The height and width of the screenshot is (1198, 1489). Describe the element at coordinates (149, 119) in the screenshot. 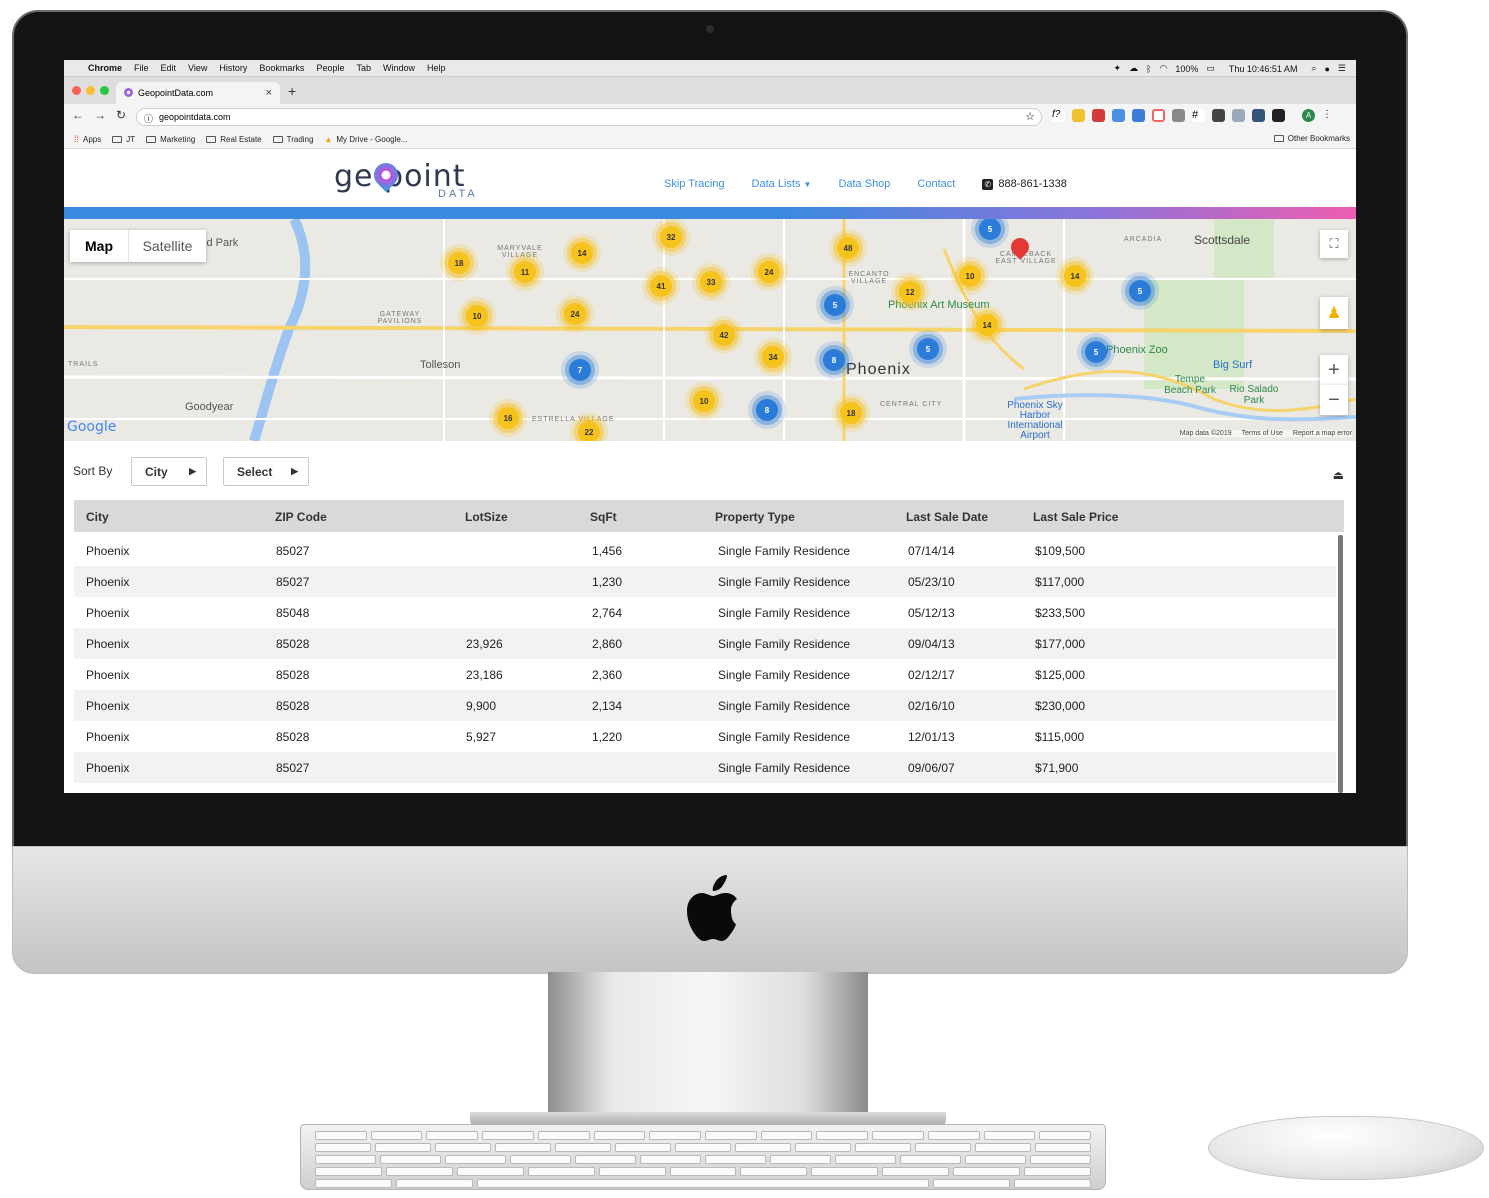

I see `info-icon: ⓘ` at that location.